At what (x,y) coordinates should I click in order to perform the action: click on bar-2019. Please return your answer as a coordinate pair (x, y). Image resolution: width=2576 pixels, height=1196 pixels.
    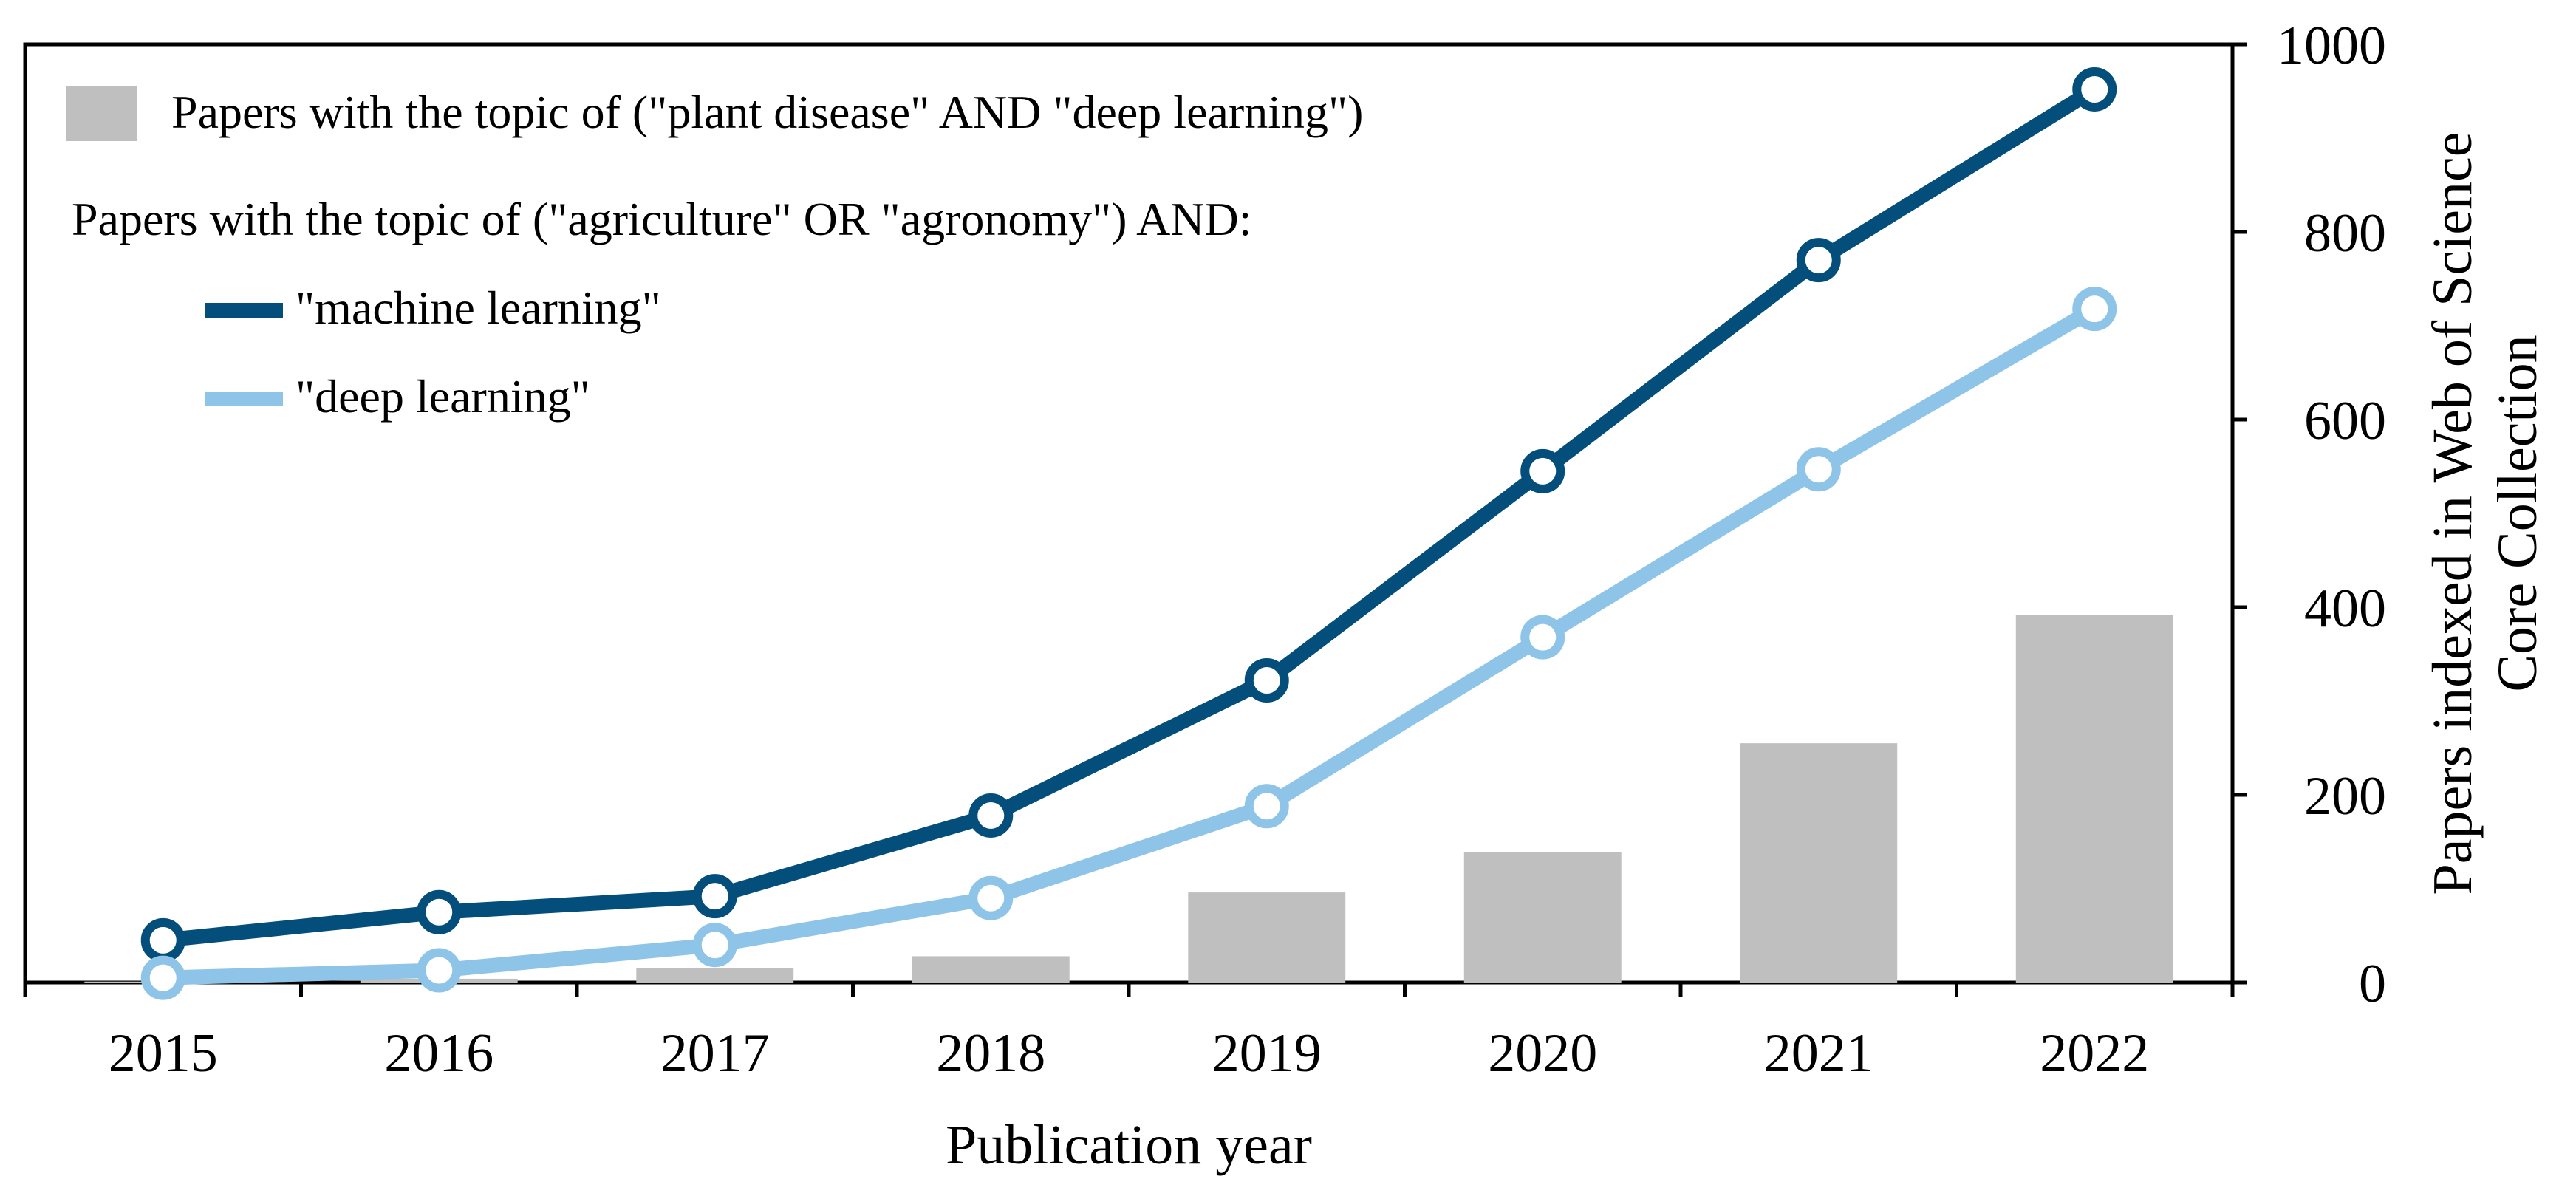
    Looking at the image, I should click on (1267, 937).